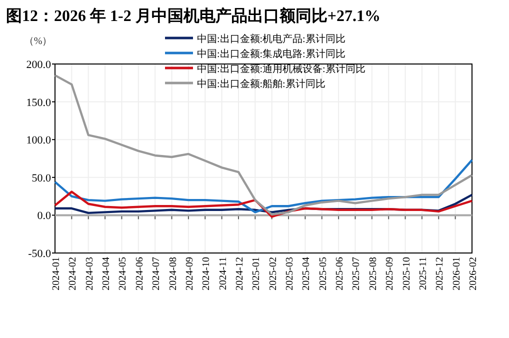  I want to click on x-tick-label: 2024-05, so click(123, 273).